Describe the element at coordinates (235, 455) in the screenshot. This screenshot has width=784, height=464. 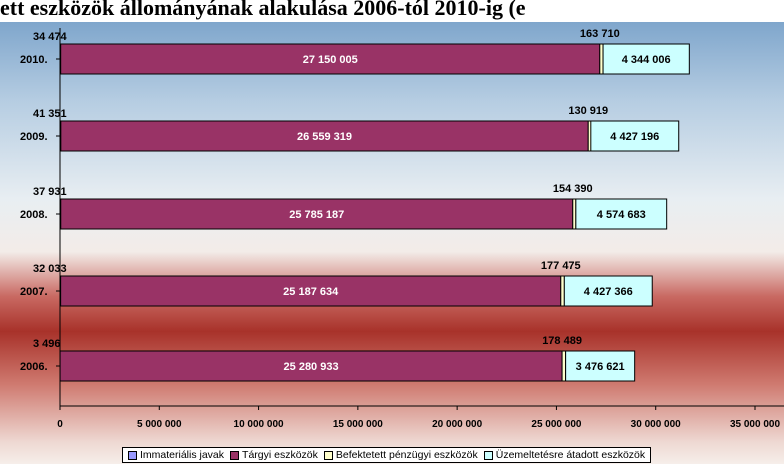
I see `legend-swatch-tangible` at that location.